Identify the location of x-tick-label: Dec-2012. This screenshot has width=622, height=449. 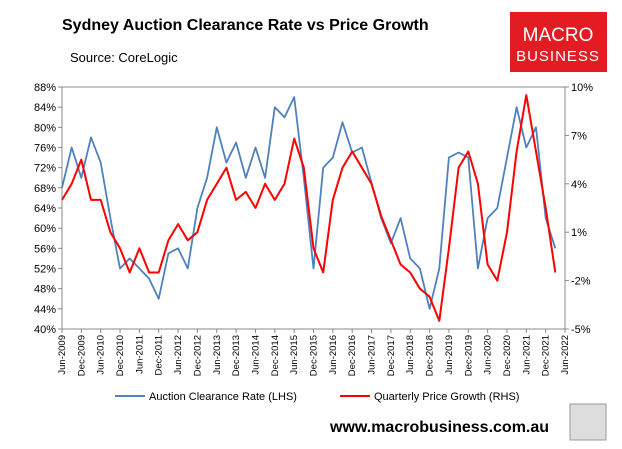
(197, 355).